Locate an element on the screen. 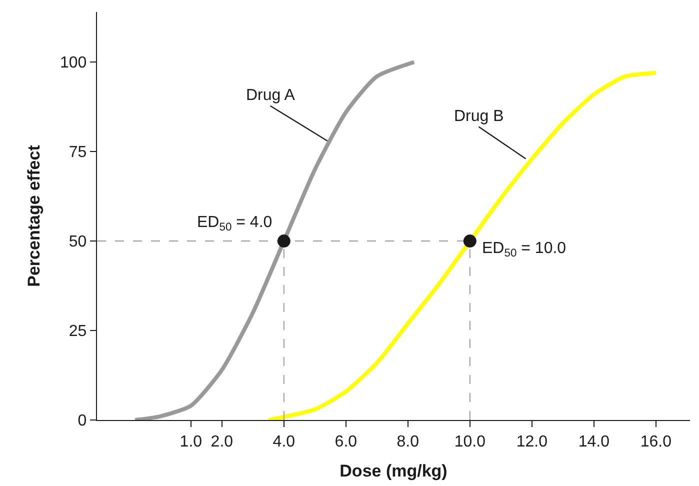  x-tick-label: 6.0 is located at coordinates (346, 441).